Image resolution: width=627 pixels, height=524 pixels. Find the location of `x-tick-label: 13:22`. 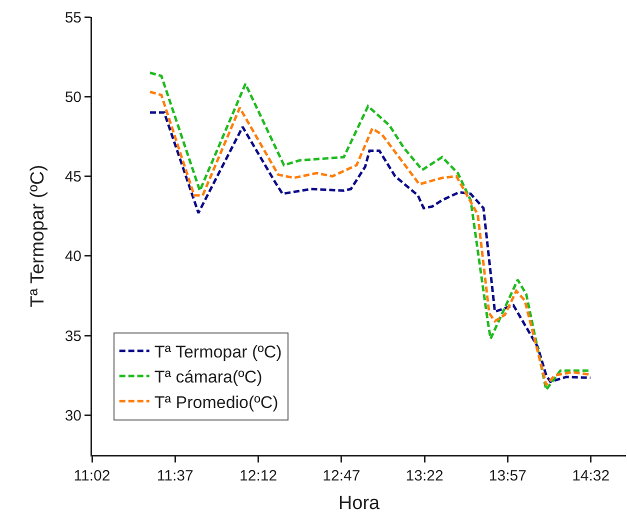

x-tick-label: 13:22 is located at coordinates (425, 476).